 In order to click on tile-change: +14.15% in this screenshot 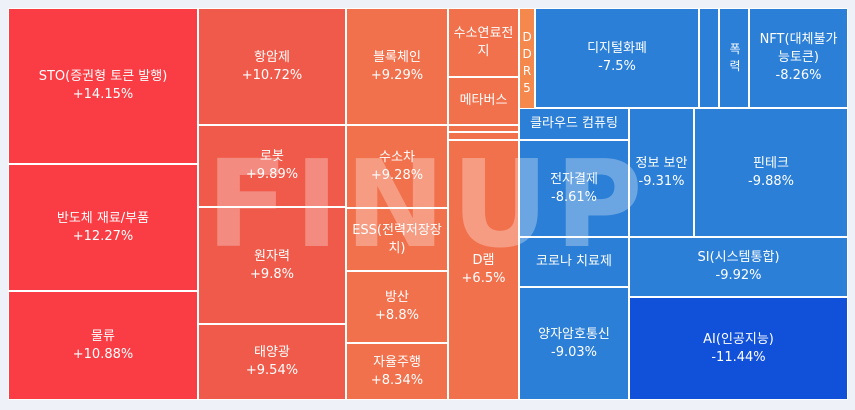, I will do `click(103, 94)`.